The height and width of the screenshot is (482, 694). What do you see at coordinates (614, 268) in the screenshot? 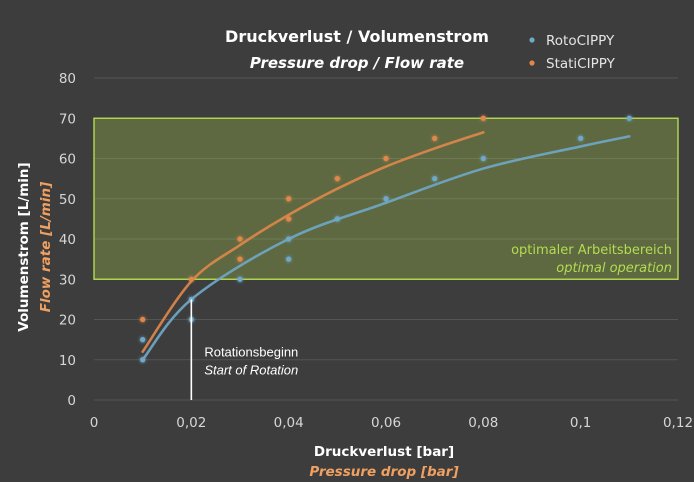
I see `optimal-zone-label-en: optimal operation` at bounding box center [614, 268].